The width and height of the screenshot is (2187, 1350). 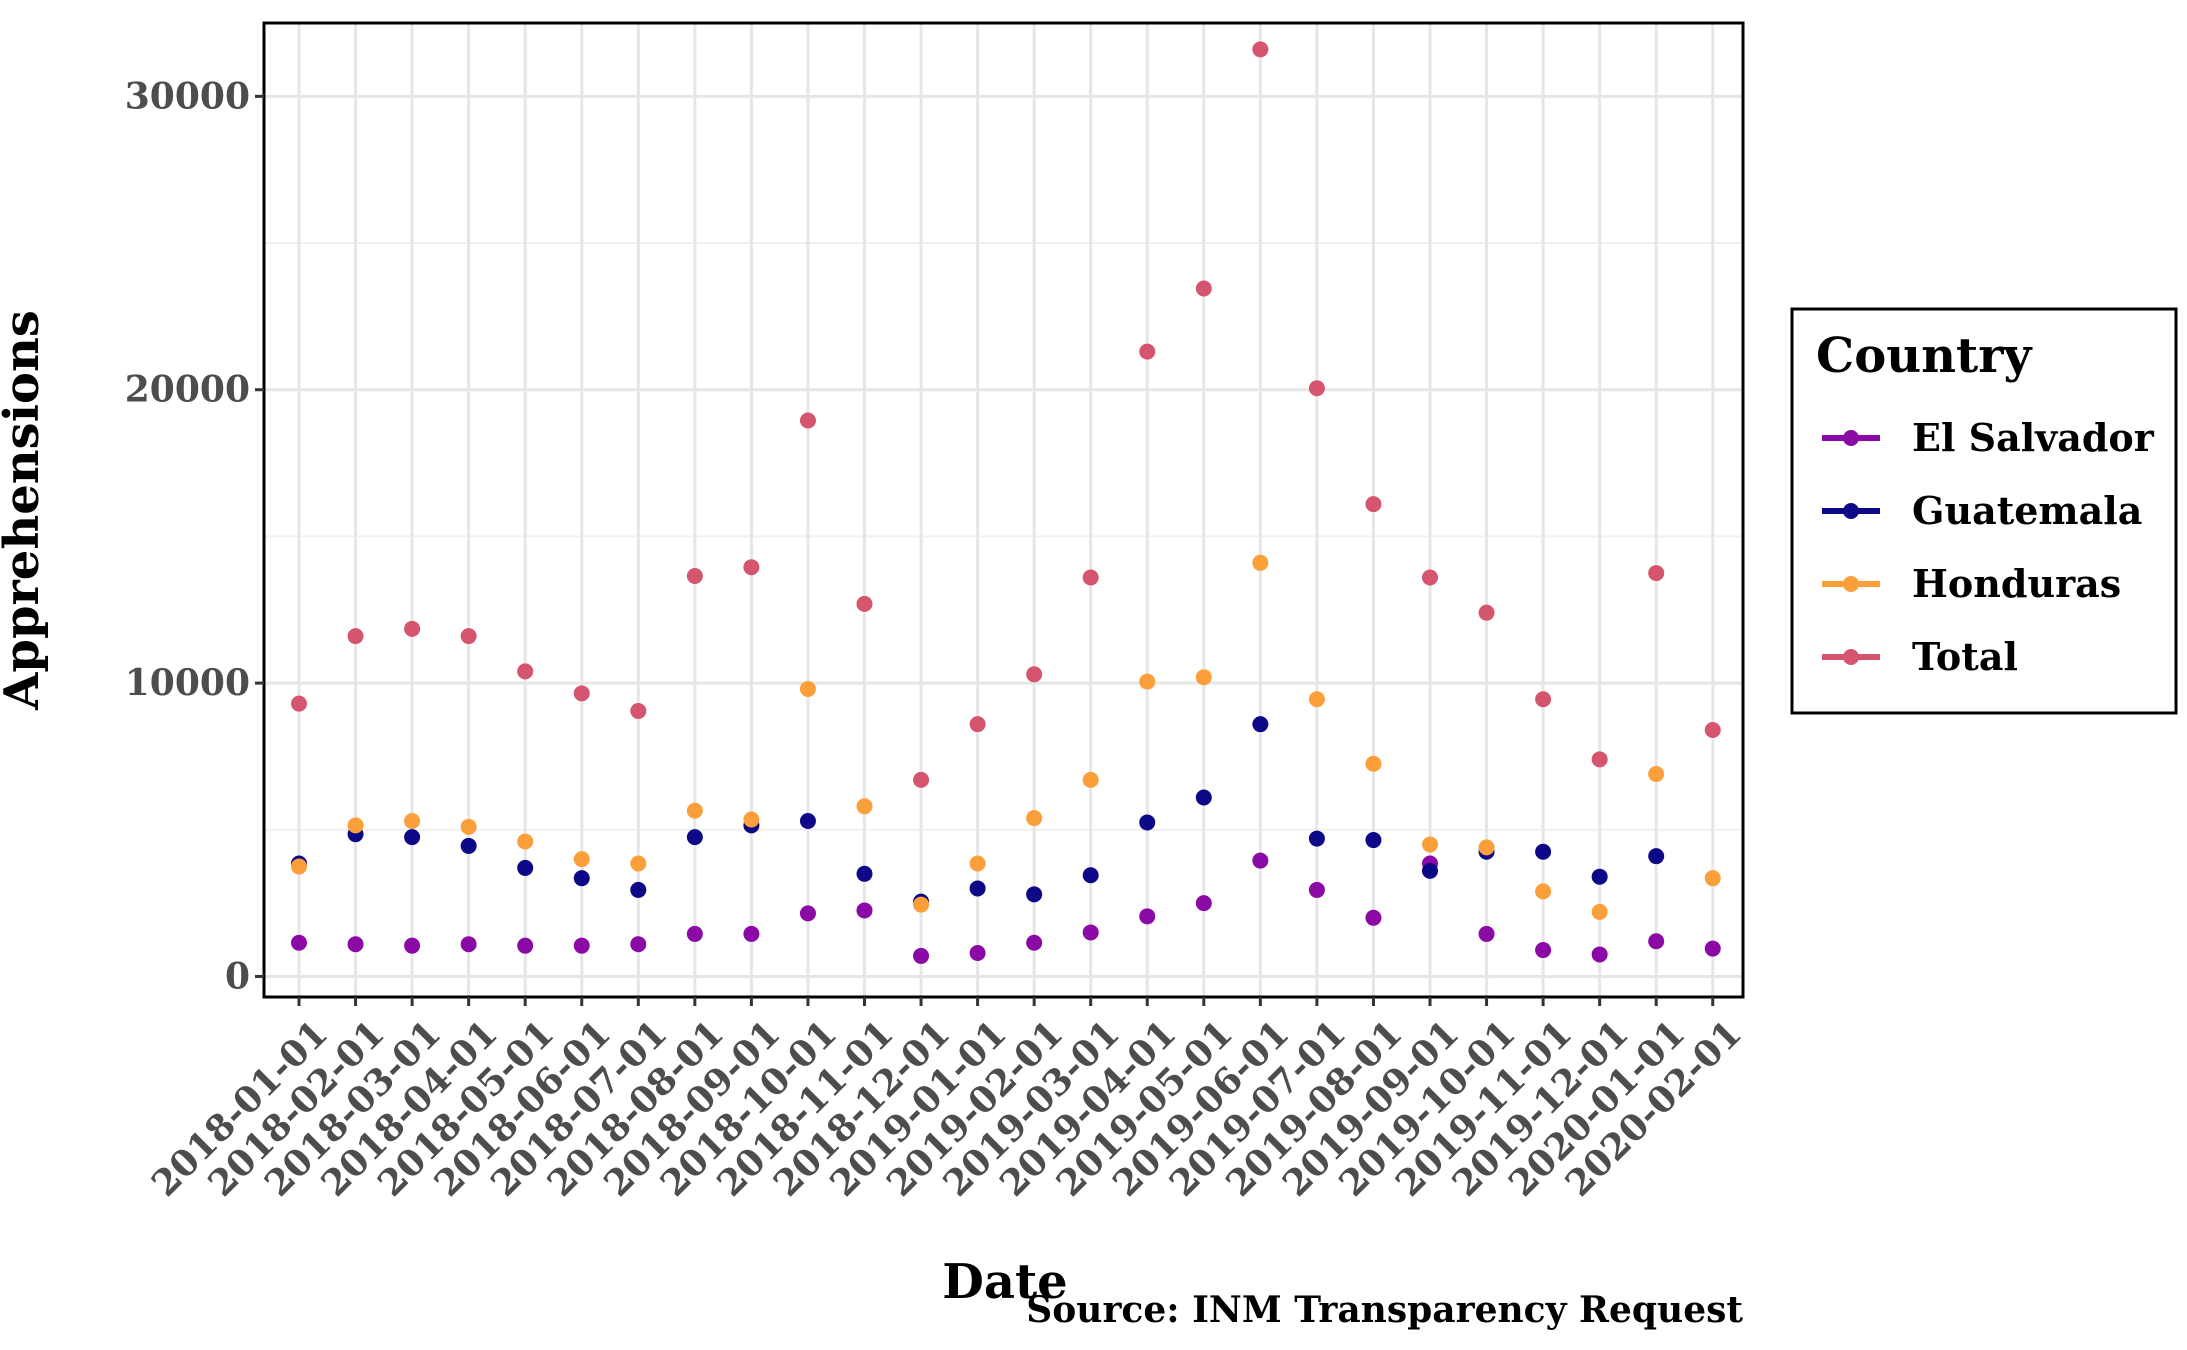 I want to click on y-axis-title: Apprehensions, so click(x=25, y=510).